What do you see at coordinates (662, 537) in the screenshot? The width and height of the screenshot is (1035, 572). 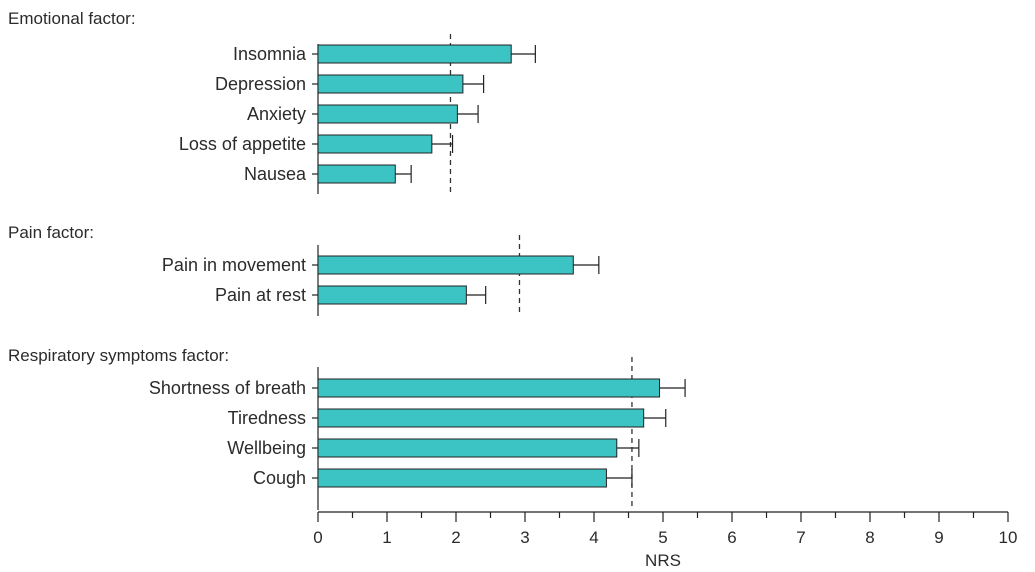 I see `x-tick-label: 5` at bounding box center [662, 537].